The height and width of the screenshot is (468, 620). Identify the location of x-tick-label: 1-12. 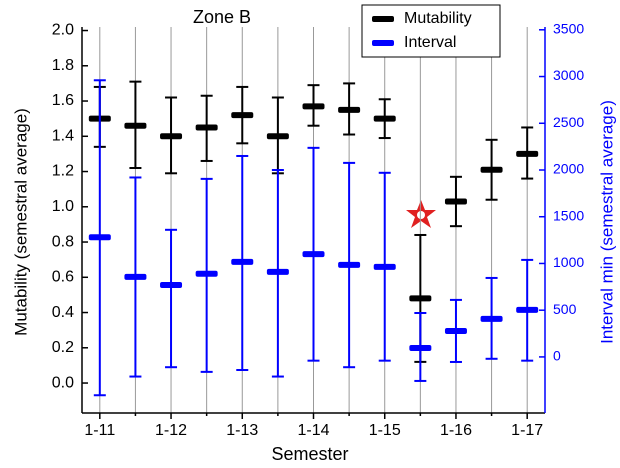
(171, 430).